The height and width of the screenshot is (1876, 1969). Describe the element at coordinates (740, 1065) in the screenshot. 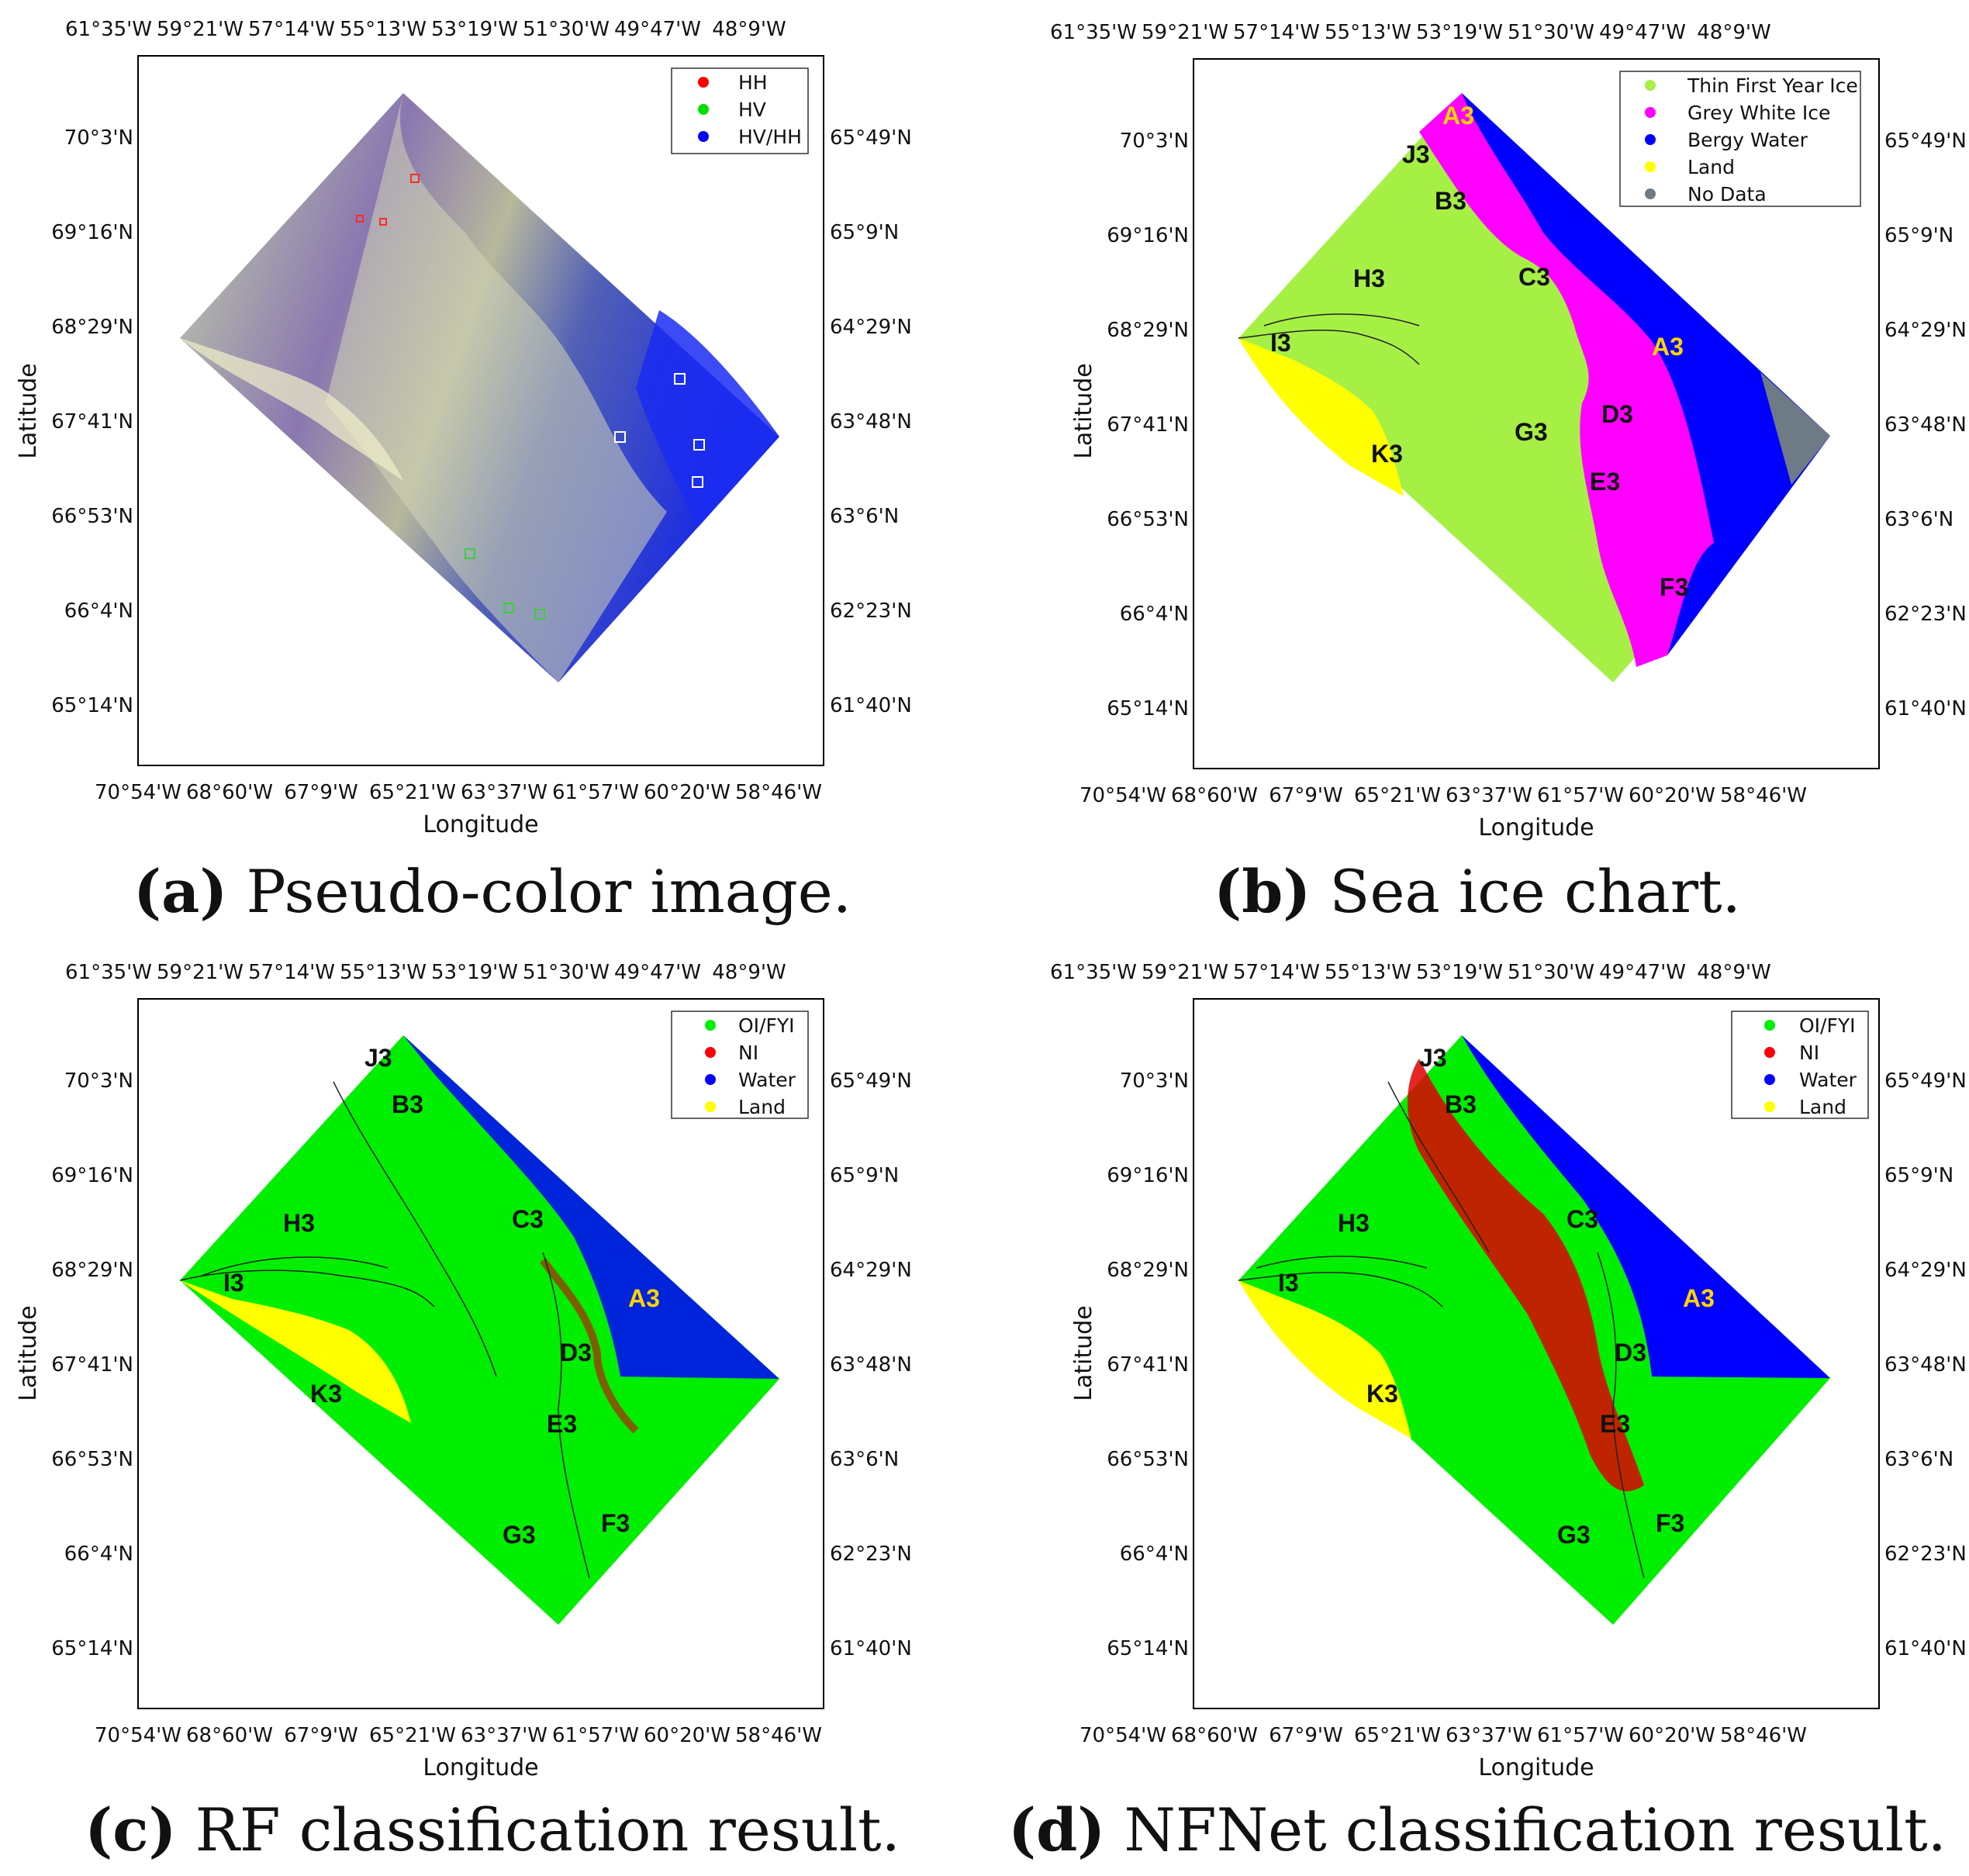

I see `legend-box` at that location.